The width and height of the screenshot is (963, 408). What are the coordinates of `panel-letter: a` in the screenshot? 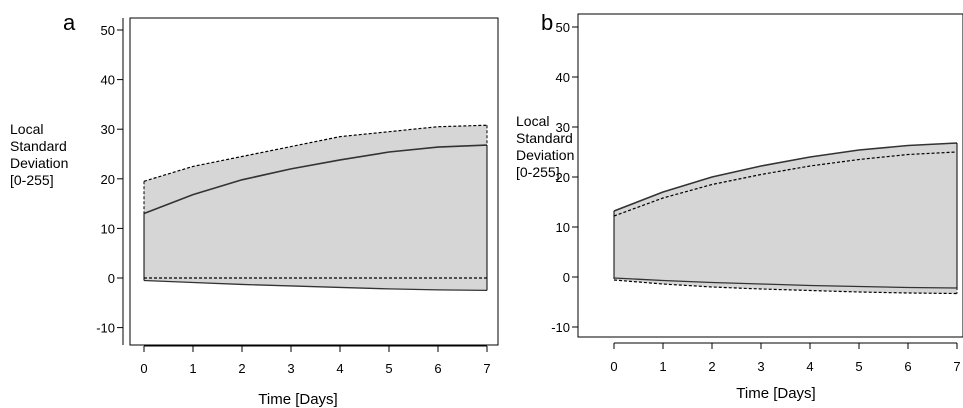 It's located at (69, 22).